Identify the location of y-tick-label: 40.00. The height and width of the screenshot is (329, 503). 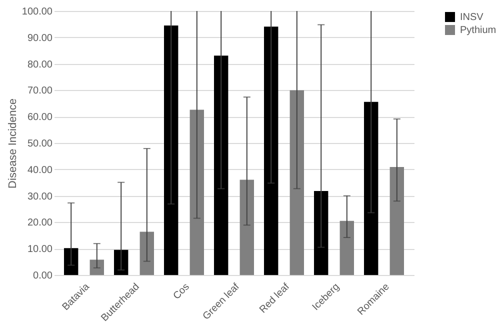
(40, 170).